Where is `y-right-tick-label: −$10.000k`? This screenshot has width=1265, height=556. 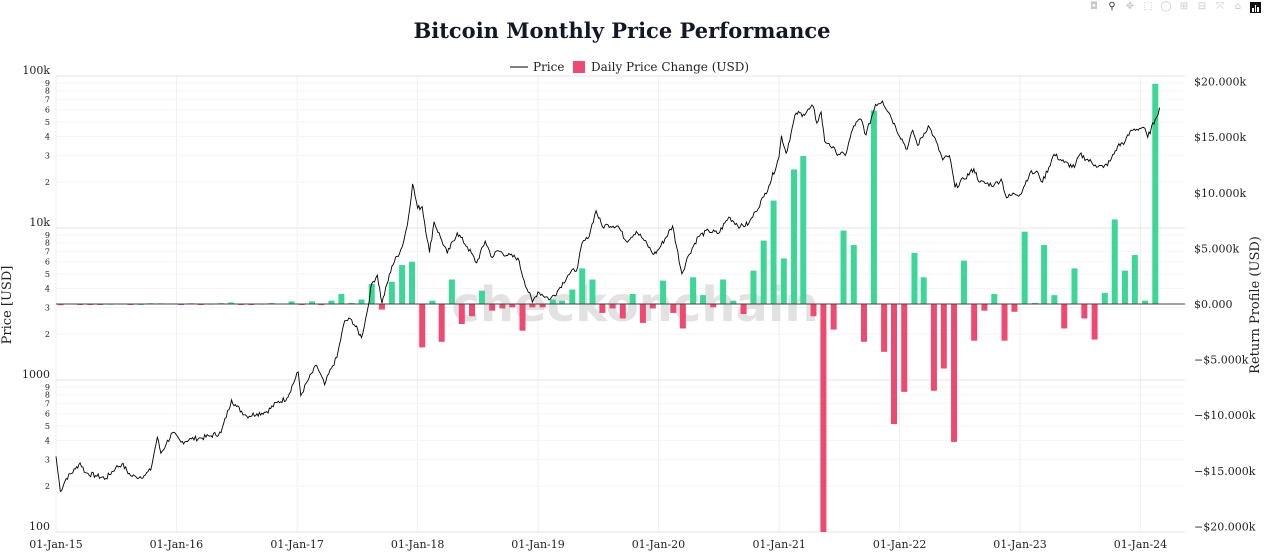 y-right-tick-label: −$10.000k is located at coordinates (1225, 415).